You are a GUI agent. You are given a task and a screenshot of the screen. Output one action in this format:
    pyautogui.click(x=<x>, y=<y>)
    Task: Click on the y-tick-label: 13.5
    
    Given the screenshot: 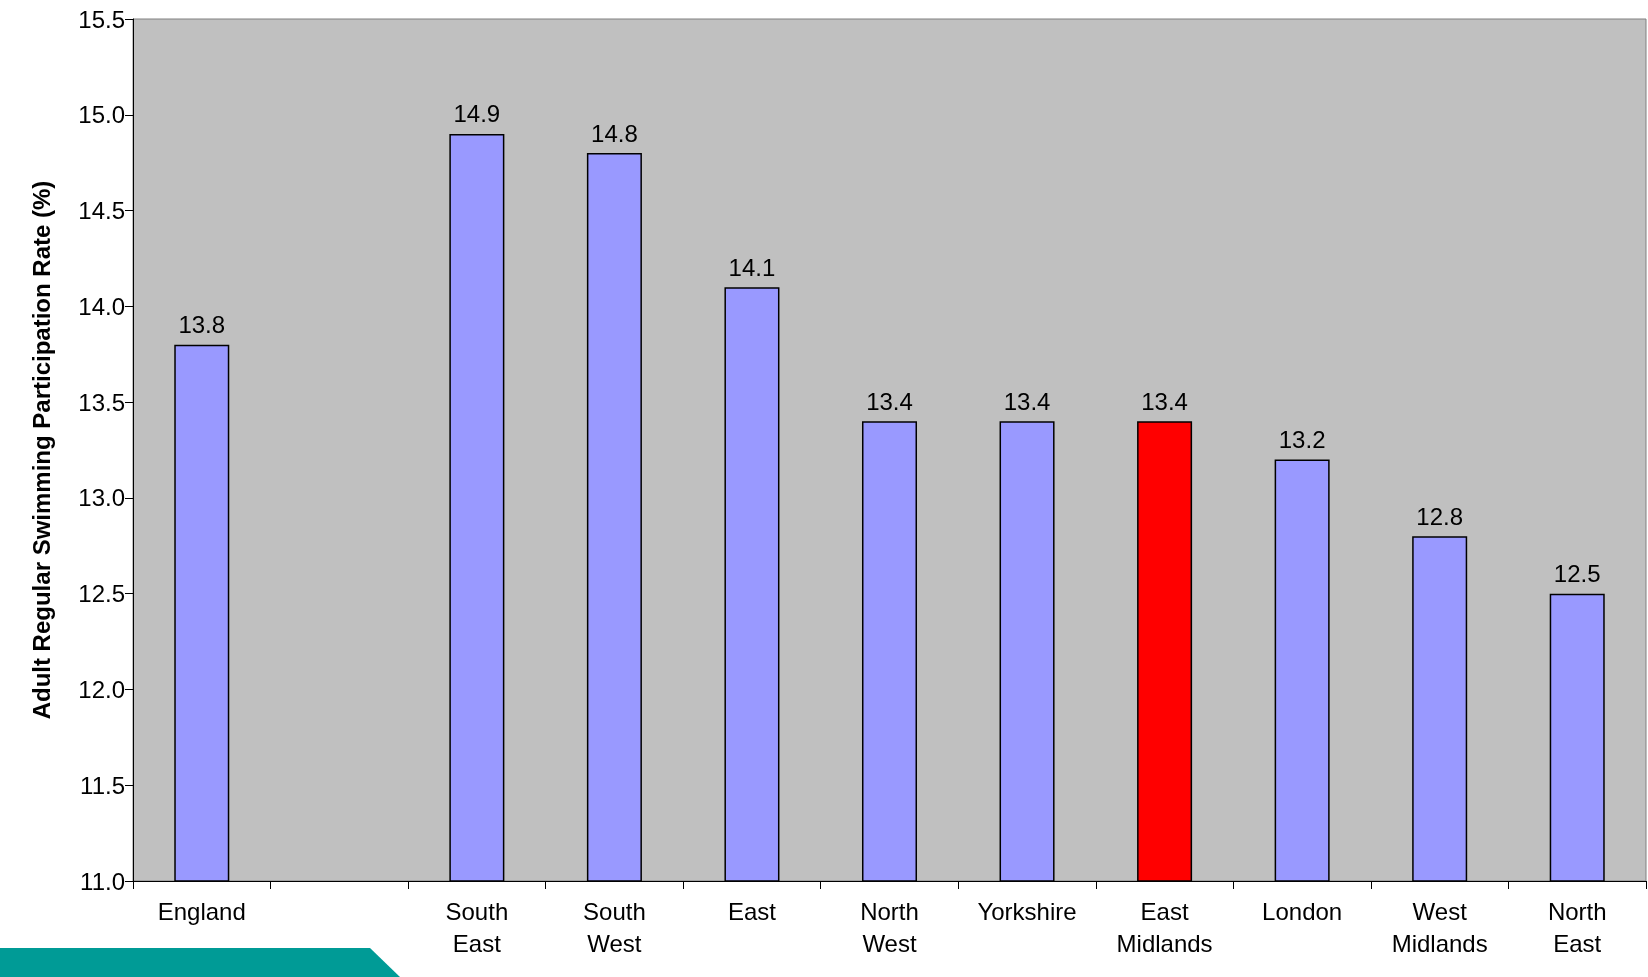 What is the action you would take?
    pyautogui.click(x=101, y=402)
    